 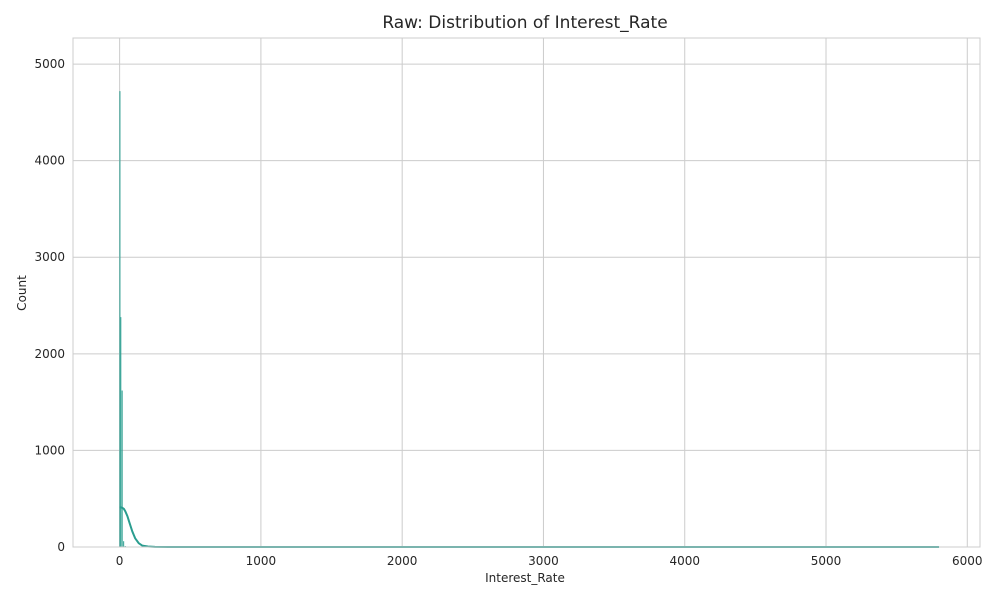 What do you see at coordinates (684, 561) in the screenshot?
I see `x-tick-label: 4000` at bounding box center [684, 561].